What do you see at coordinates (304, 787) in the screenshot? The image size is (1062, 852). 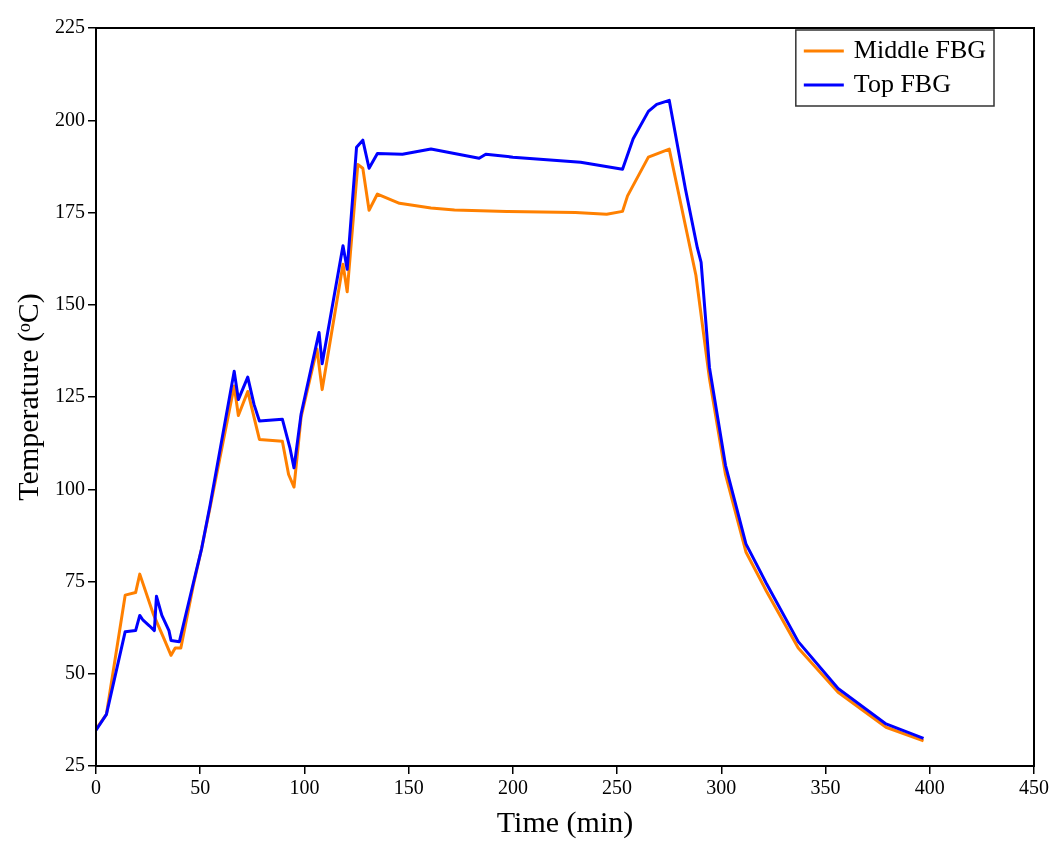 I see `x-tick-label: 100` at bounding box center [304, 787].